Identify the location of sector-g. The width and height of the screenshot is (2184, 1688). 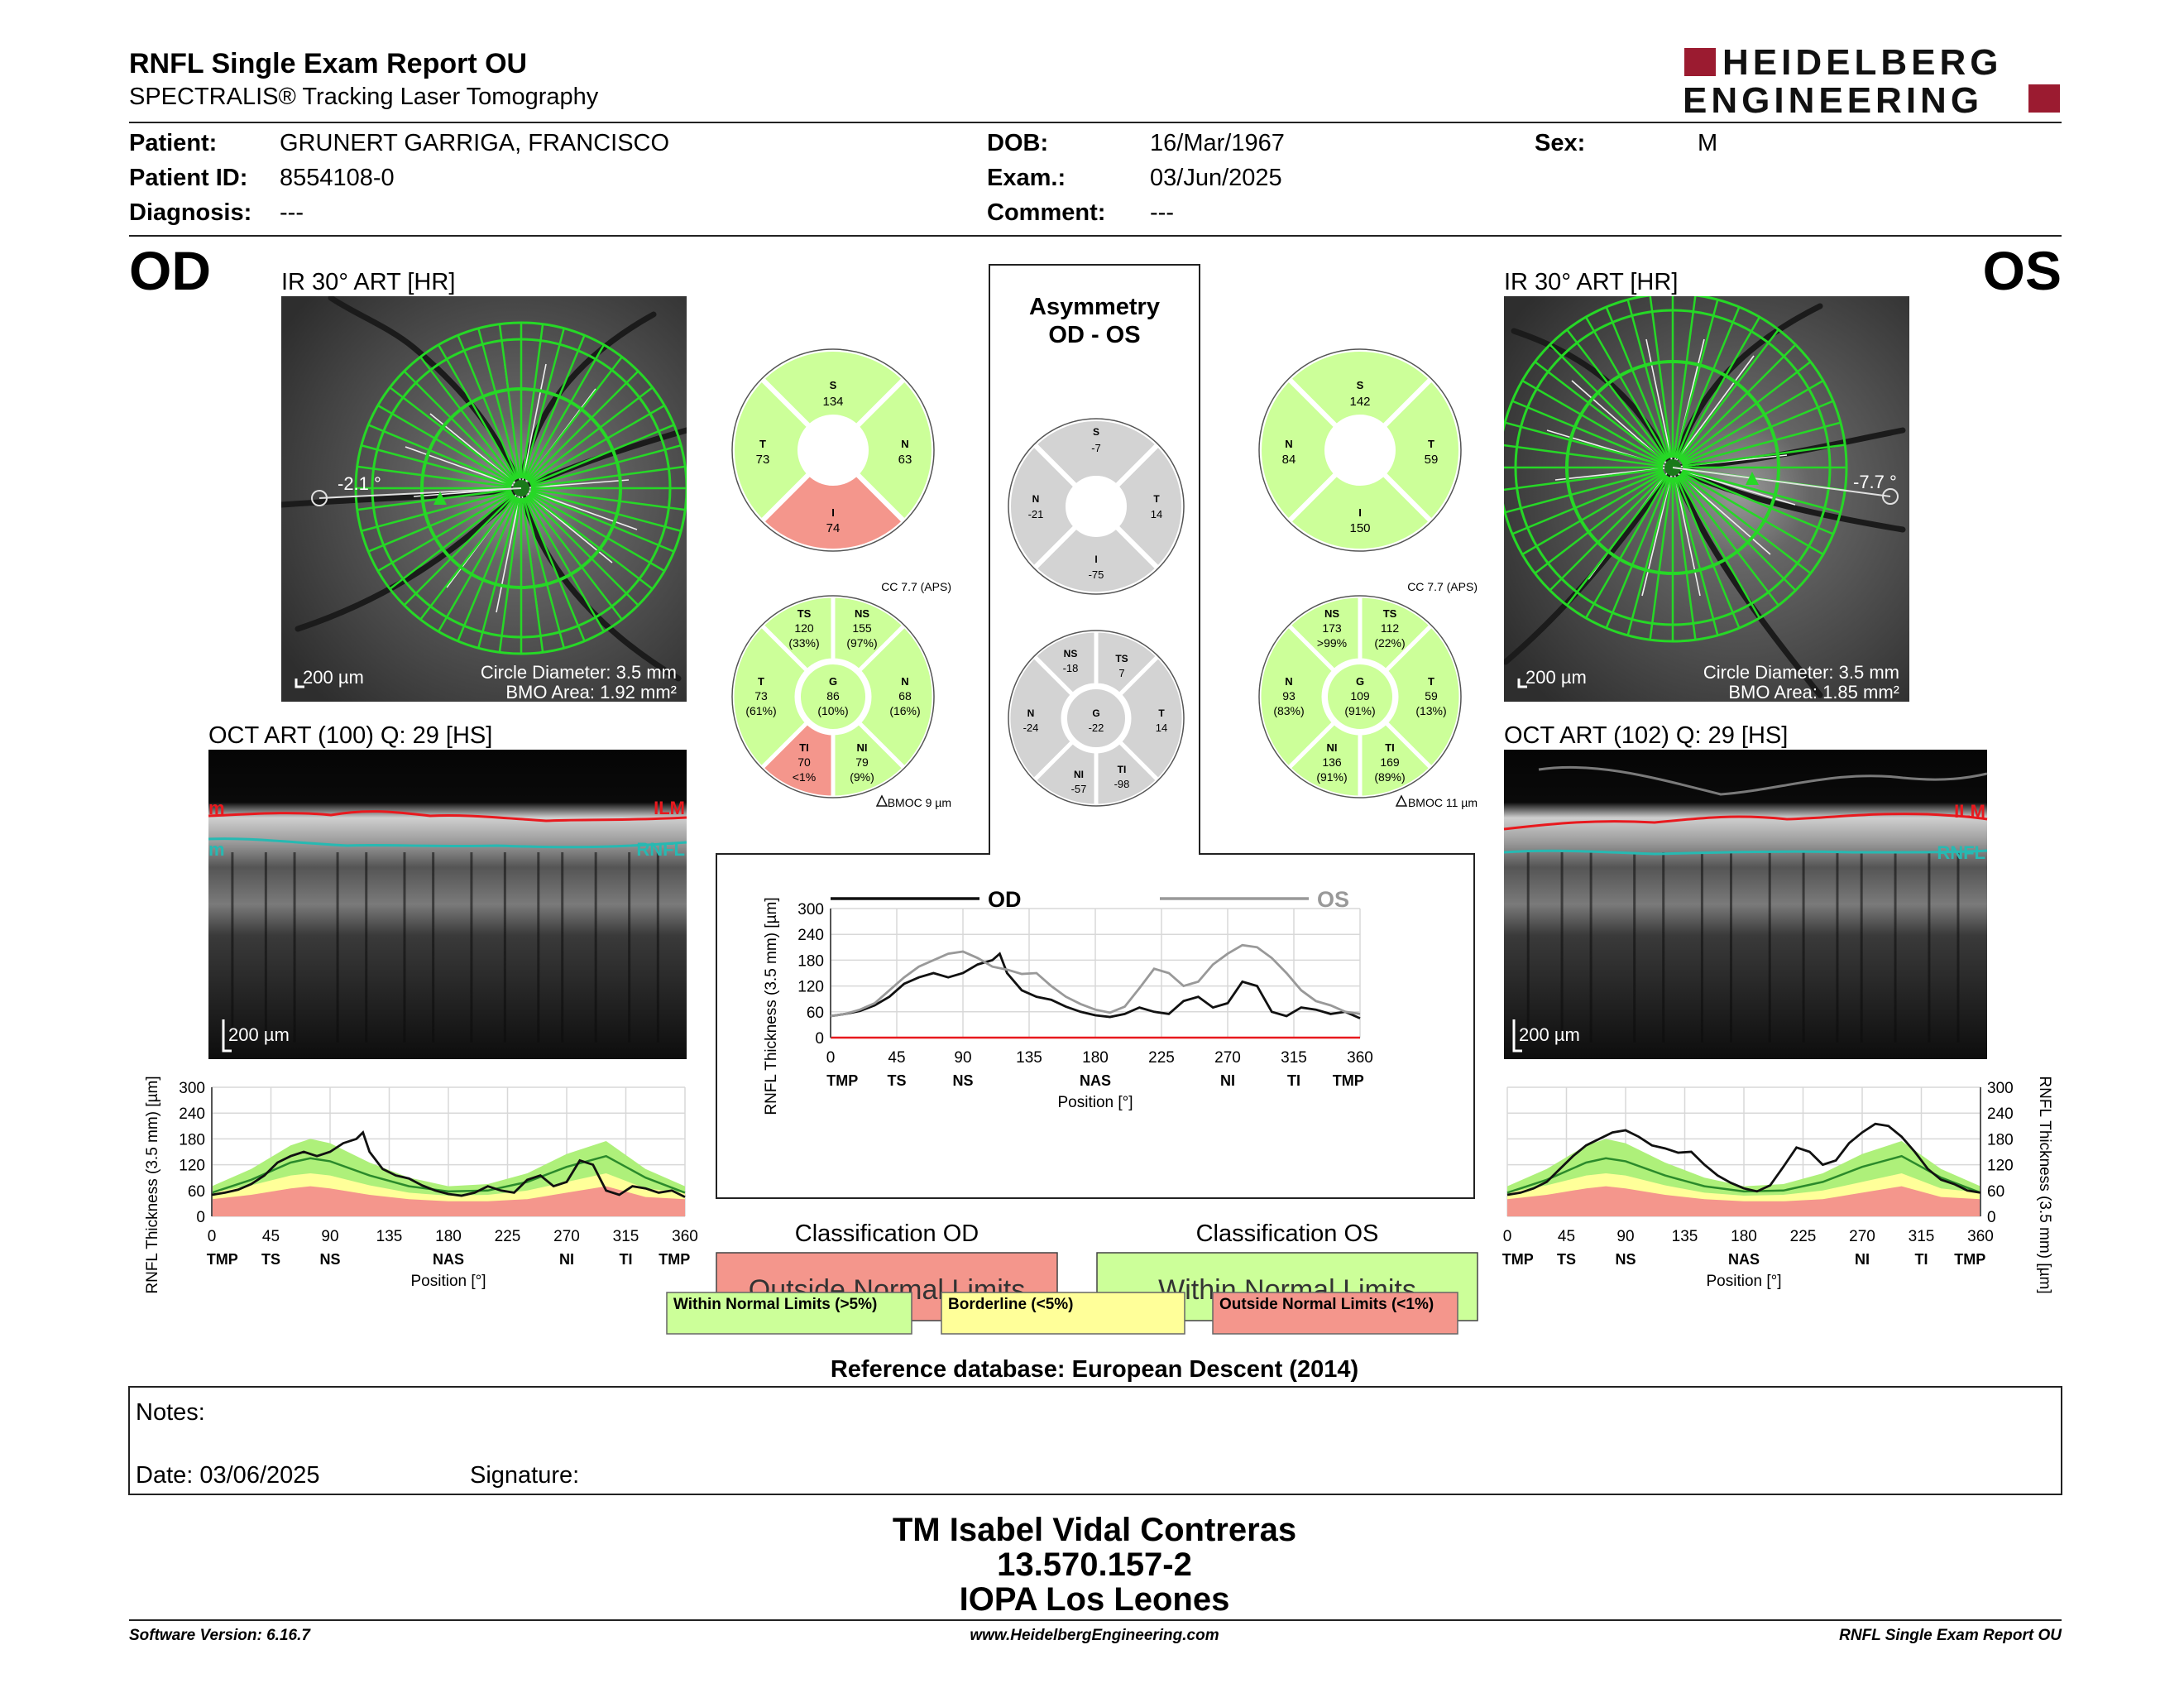
(833, 696).